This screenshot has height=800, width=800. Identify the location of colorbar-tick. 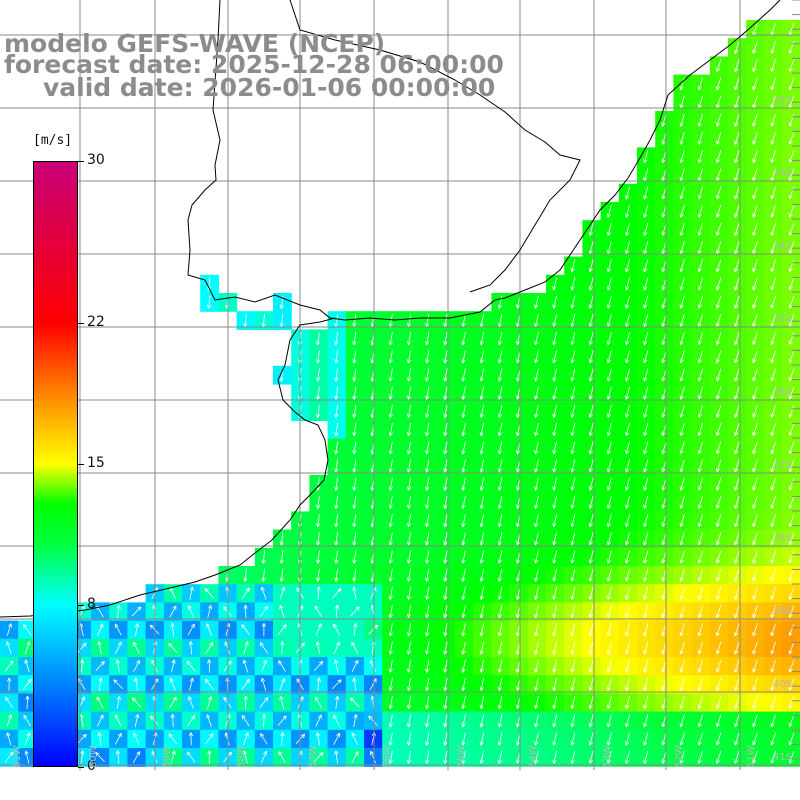
(81, 767).